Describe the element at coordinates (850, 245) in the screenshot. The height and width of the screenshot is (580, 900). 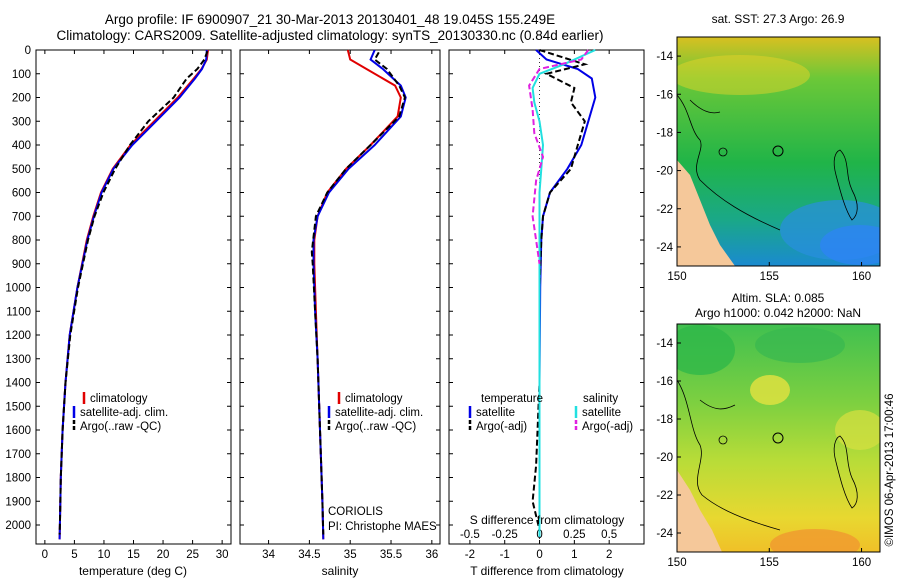
I see `sst-cool-patch` at that location.